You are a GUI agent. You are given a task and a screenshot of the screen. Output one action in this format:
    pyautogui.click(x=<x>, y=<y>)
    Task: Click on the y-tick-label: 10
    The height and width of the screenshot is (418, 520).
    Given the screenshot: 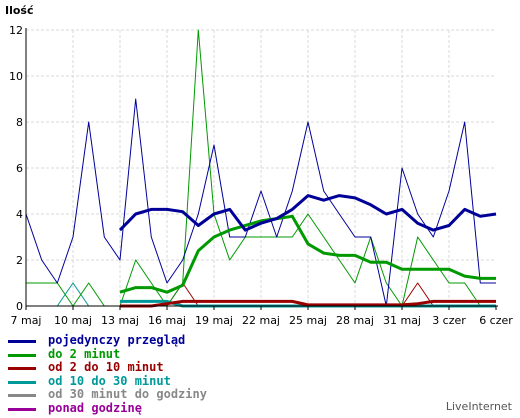 What is the action you would take?
    pyautogui.click(x=16, y=76)
    